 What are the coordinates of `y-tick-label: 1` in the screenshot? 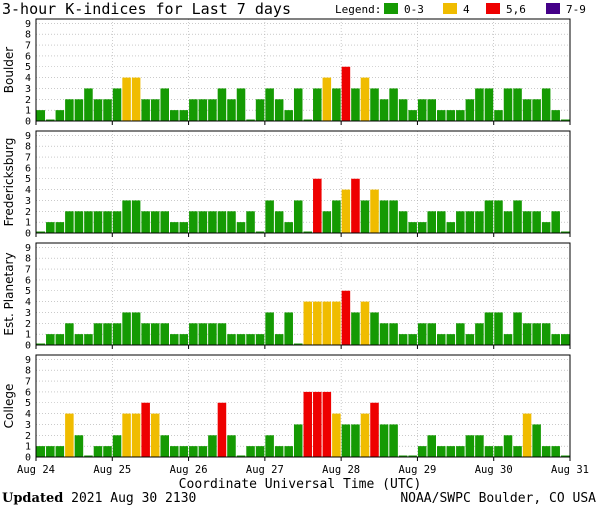 It's located at (28, 447).